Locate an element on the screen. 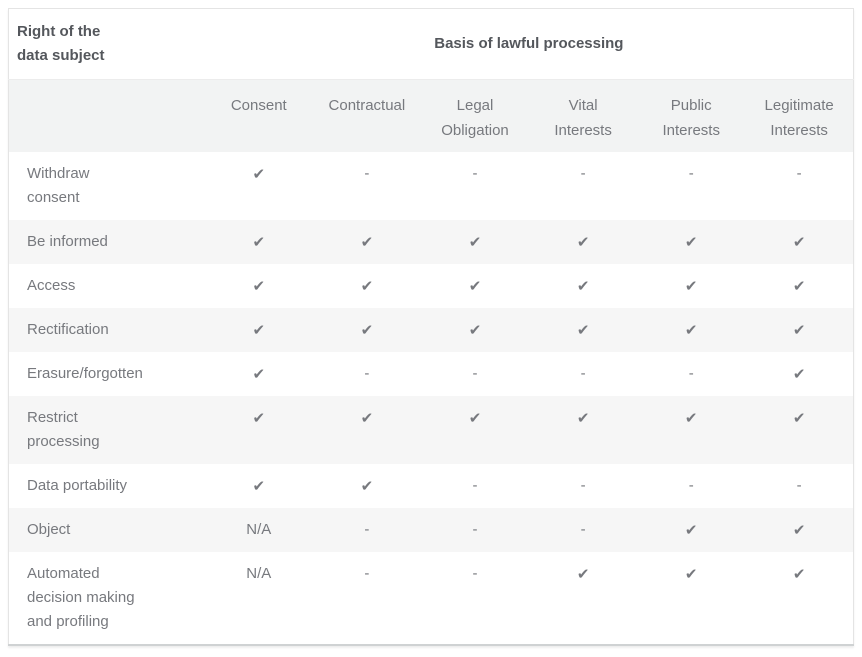 The height and width of the screenshot is (657, 862). column-header-consent: Consent is located at coordinates (258, 115).